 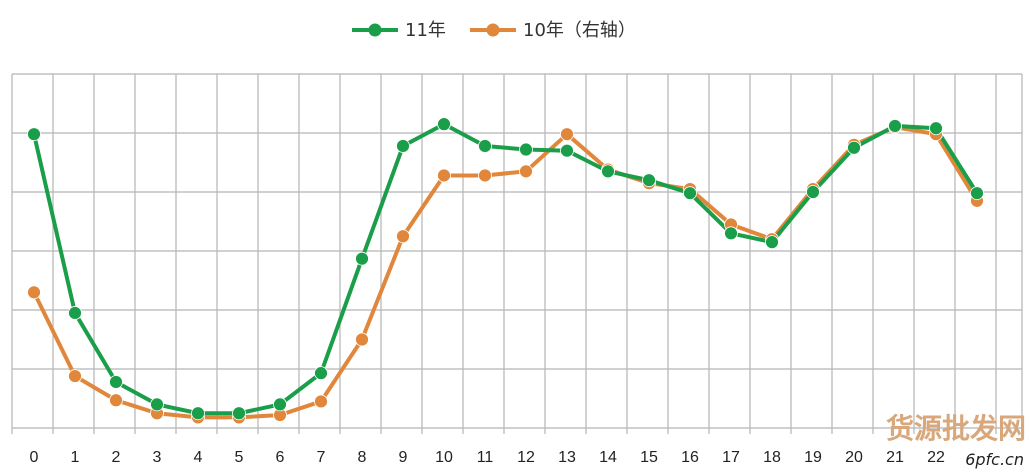 What do you see at coordinates (854, 457) in the screenshot?
I see `x-tick-label-20: 20` at bounding box center [854, 457].